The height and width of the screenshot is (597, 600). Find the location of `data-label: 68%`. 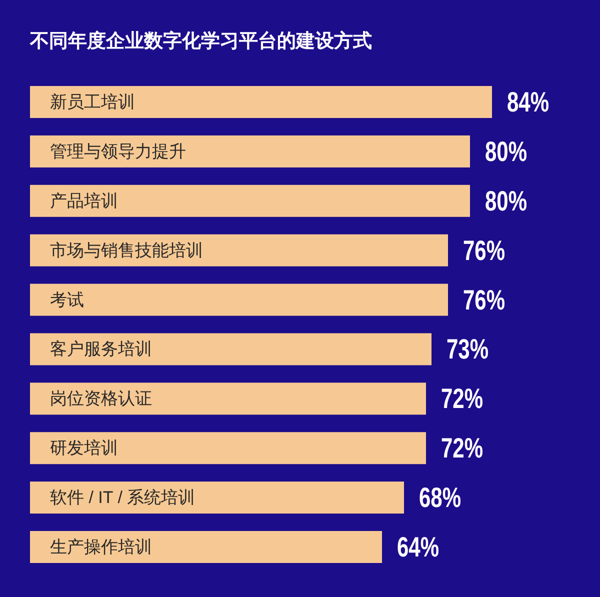

data-label: 68% is located at coordinates (440, 498).